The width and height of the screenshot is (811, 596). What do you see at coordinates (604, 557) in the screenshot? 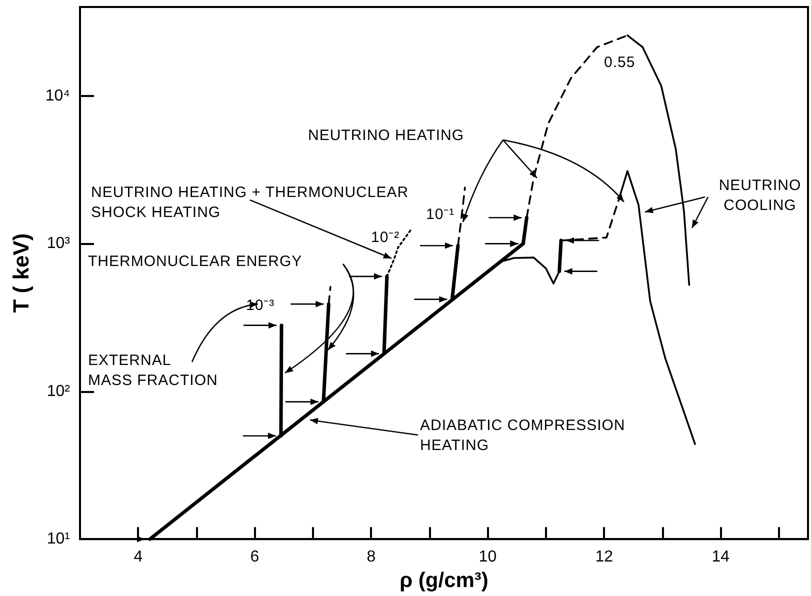
I see `x-tick-label: 12` at bounding box center [604, 557].